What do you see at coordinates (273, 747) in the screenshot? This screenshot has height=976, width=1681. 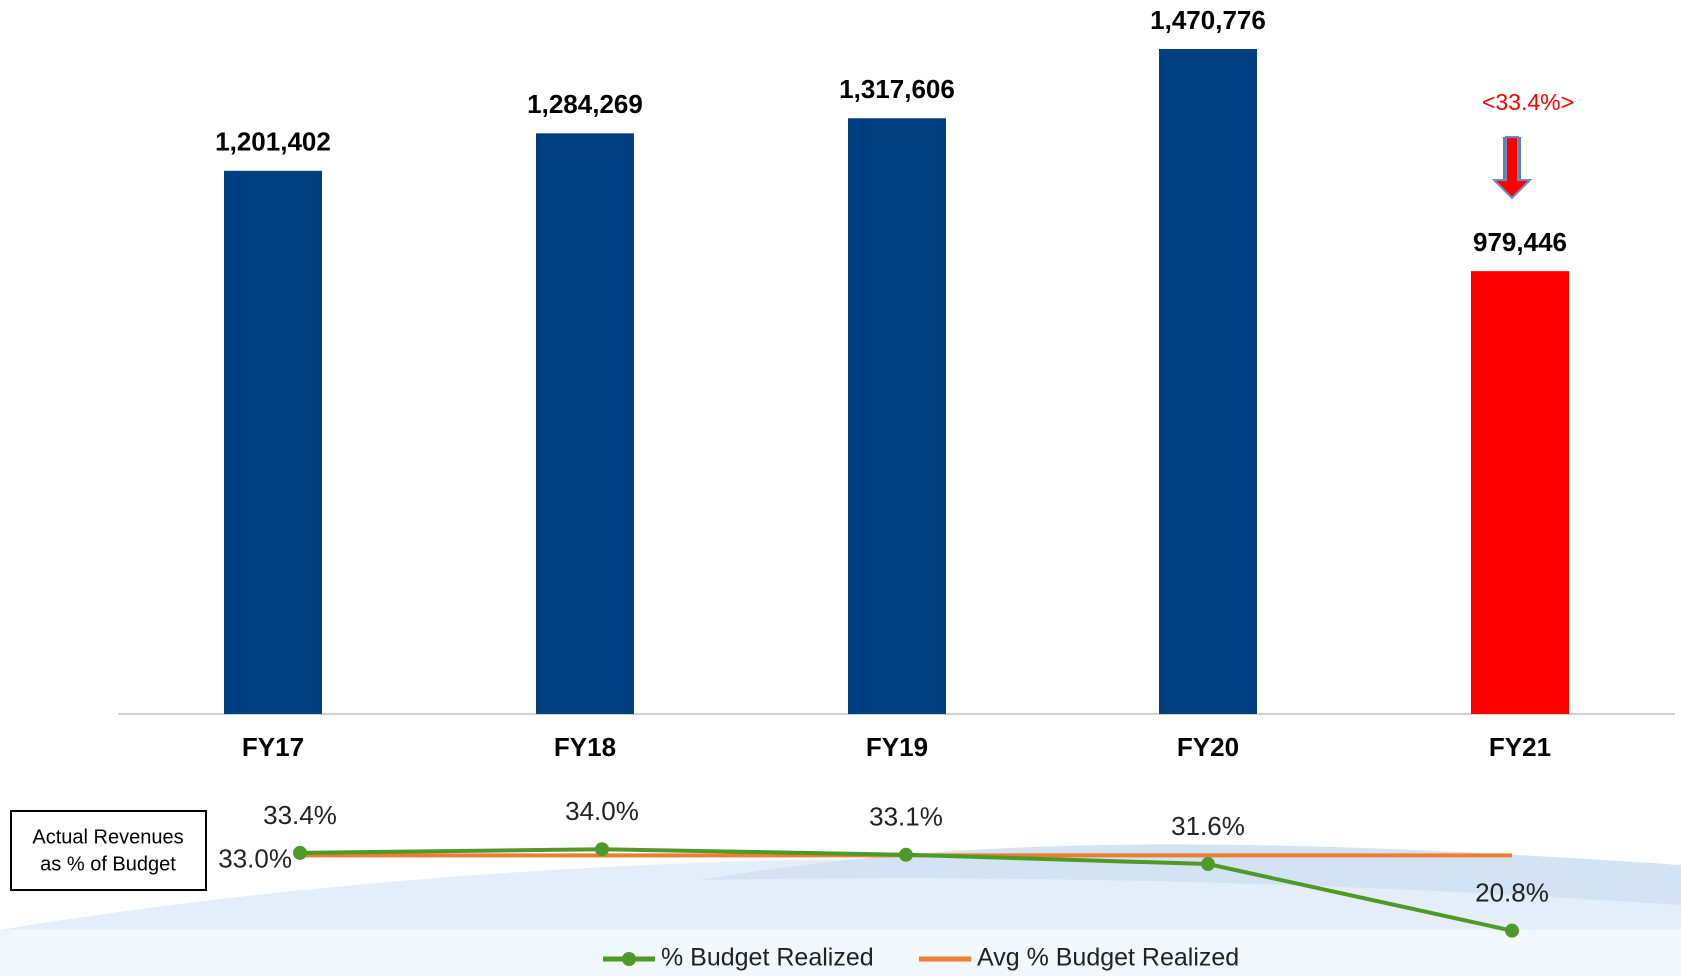 I see `x-tick-label: FY17` at bounding box center [273, 747].